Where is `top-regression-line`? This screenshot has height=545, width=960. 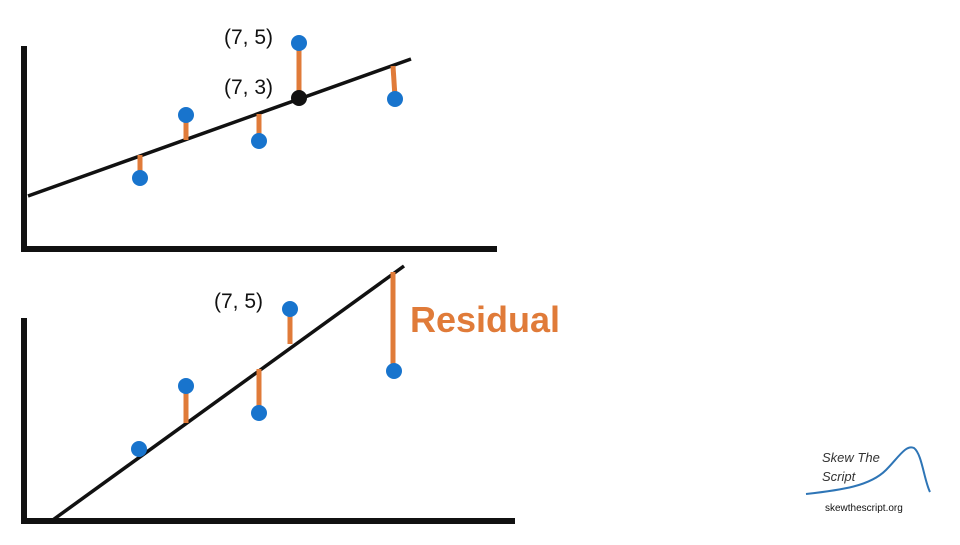
top-regression-line is located at coordinates (219, 127).